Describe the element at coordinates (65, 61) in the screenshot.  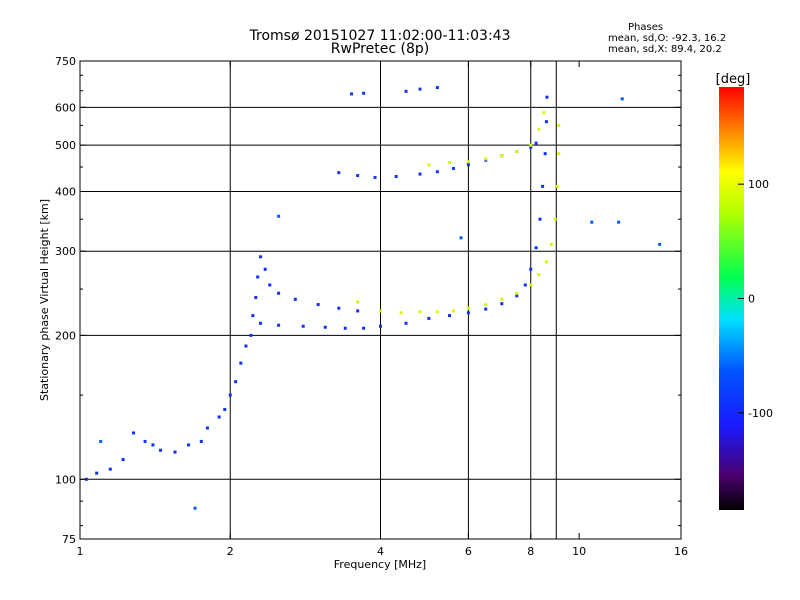
I see `y-tick-label: 750` at that location.